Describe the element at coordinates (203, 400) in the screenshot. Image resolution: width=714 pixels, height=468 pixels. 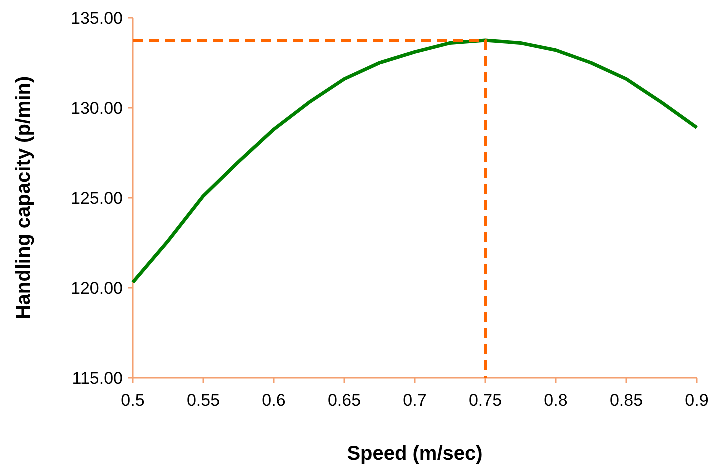
I see `x-tick-label: 0.55` at that location.